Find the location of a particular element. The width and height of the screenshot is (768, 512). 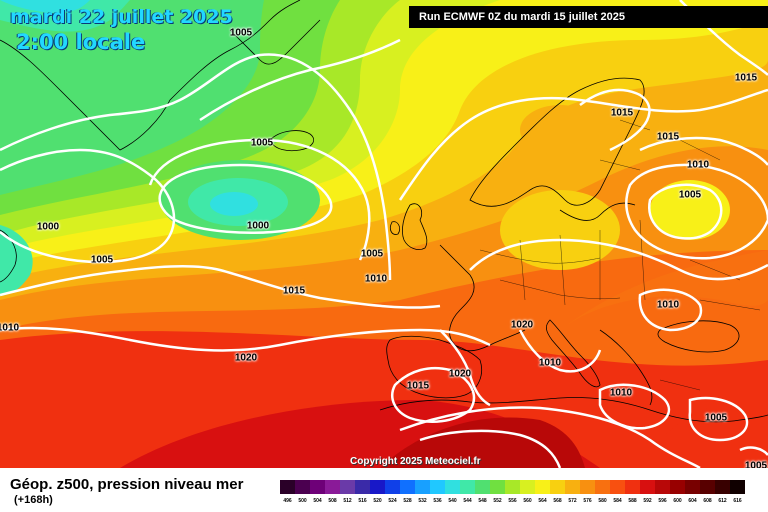

atlantic-low-core is located at coordinates (234, 204).